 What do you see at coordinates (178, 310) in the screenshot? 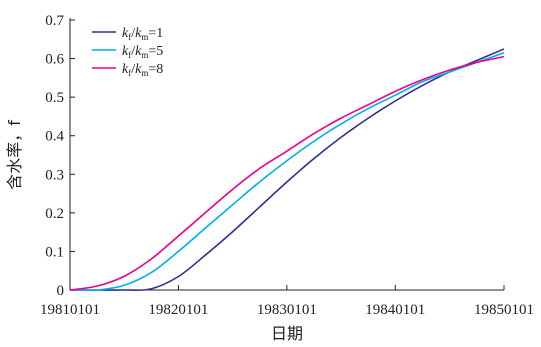
I see `x-tick-label: 19820101` at bounding box center [178, 310].